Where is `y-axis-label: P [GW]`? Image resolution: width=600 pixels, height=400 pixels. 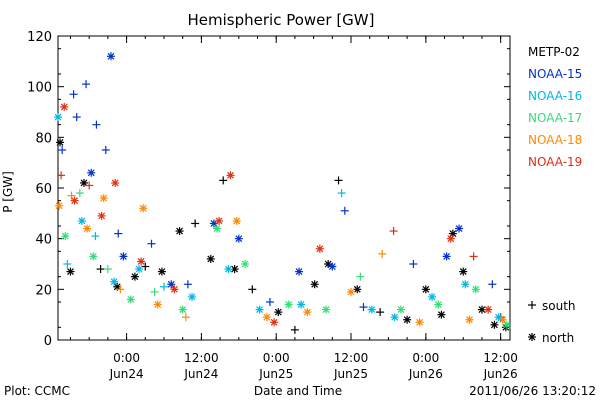
y-axis-label: P [GW] is located at coordinates (8, 192).